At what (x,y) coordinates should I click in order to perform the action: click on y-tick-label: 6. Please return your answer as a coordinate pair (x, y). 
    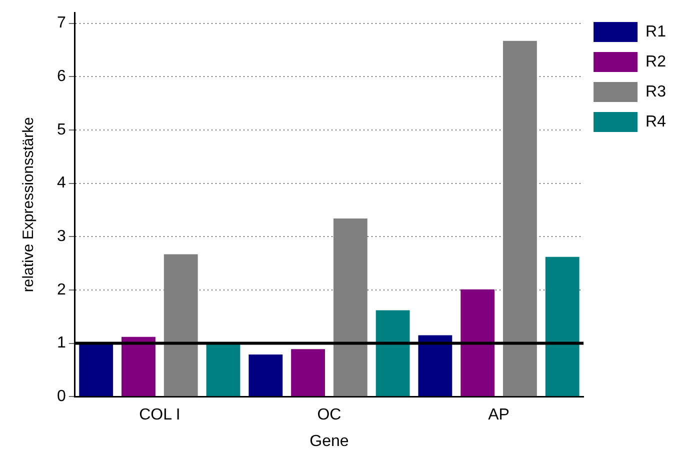
    Looking at the image, I should click on (61, 77).